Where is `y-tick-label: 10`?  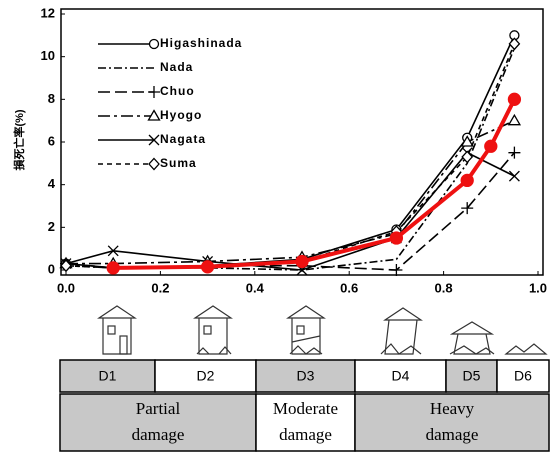 y-tick-label: 10 is located at coordinates (48, 55).